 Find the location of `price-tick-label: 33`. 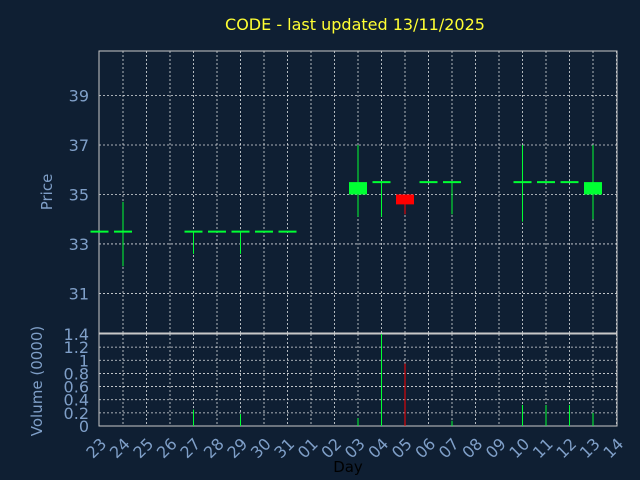

price-tick-label: 33 is located at coordinates (79, 244).